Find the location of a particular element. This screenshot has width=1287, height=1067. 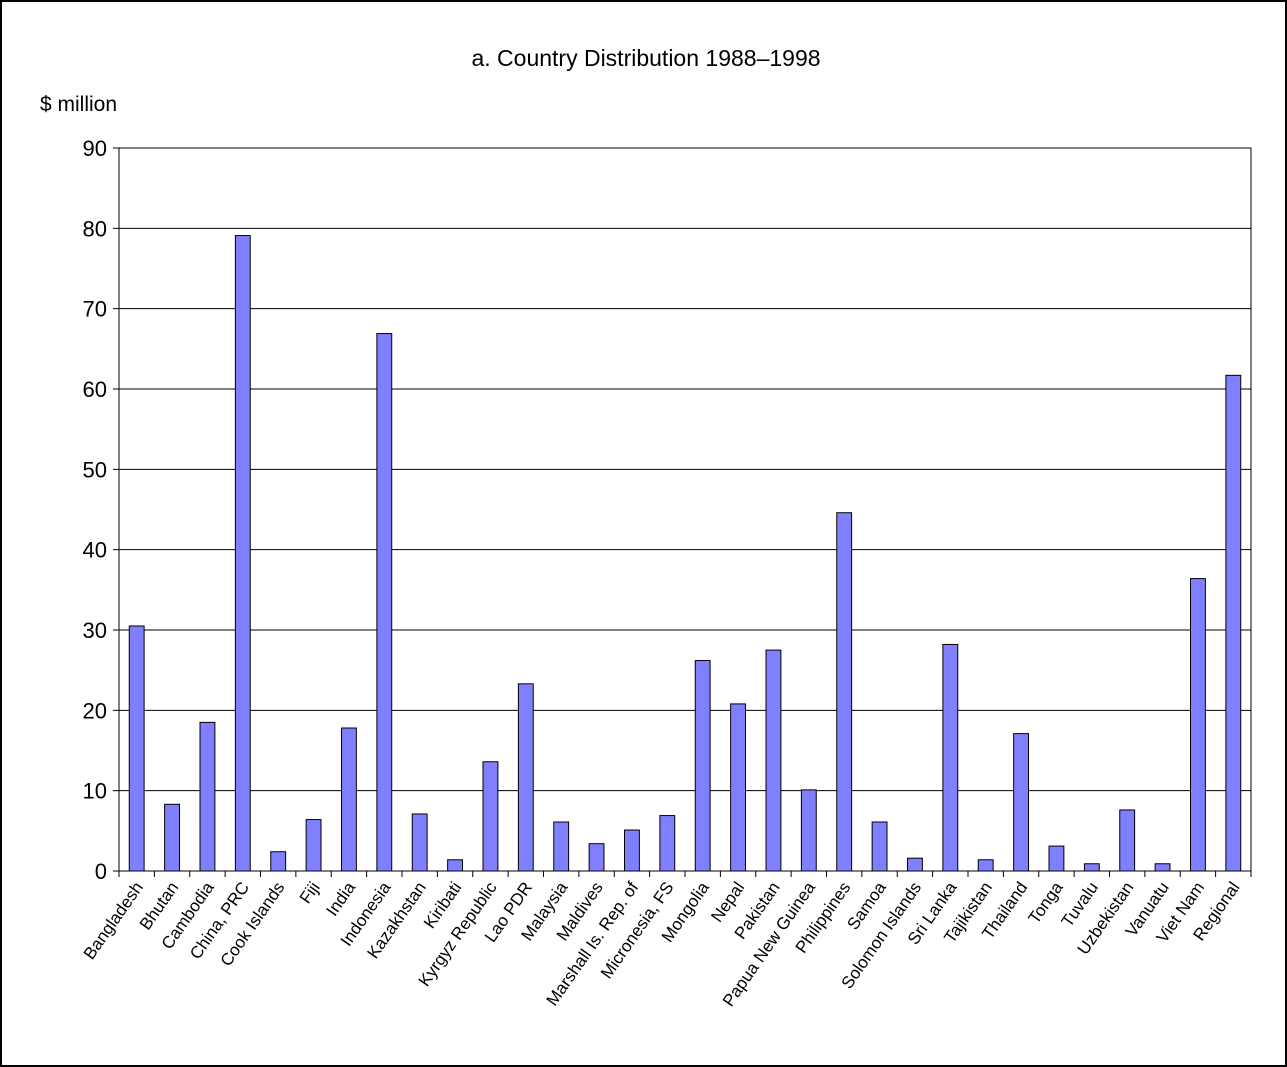

y-axis-unit-label: $ million is located at coordinates (78, 104).